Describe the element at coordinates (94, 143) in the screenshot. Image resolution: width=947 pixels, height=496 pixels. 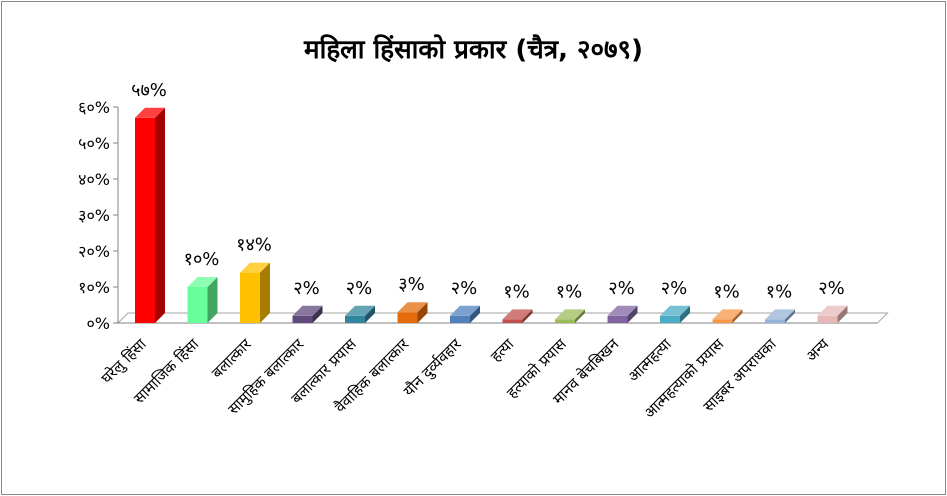
I see `y-tick-label: ५०%` at that location.